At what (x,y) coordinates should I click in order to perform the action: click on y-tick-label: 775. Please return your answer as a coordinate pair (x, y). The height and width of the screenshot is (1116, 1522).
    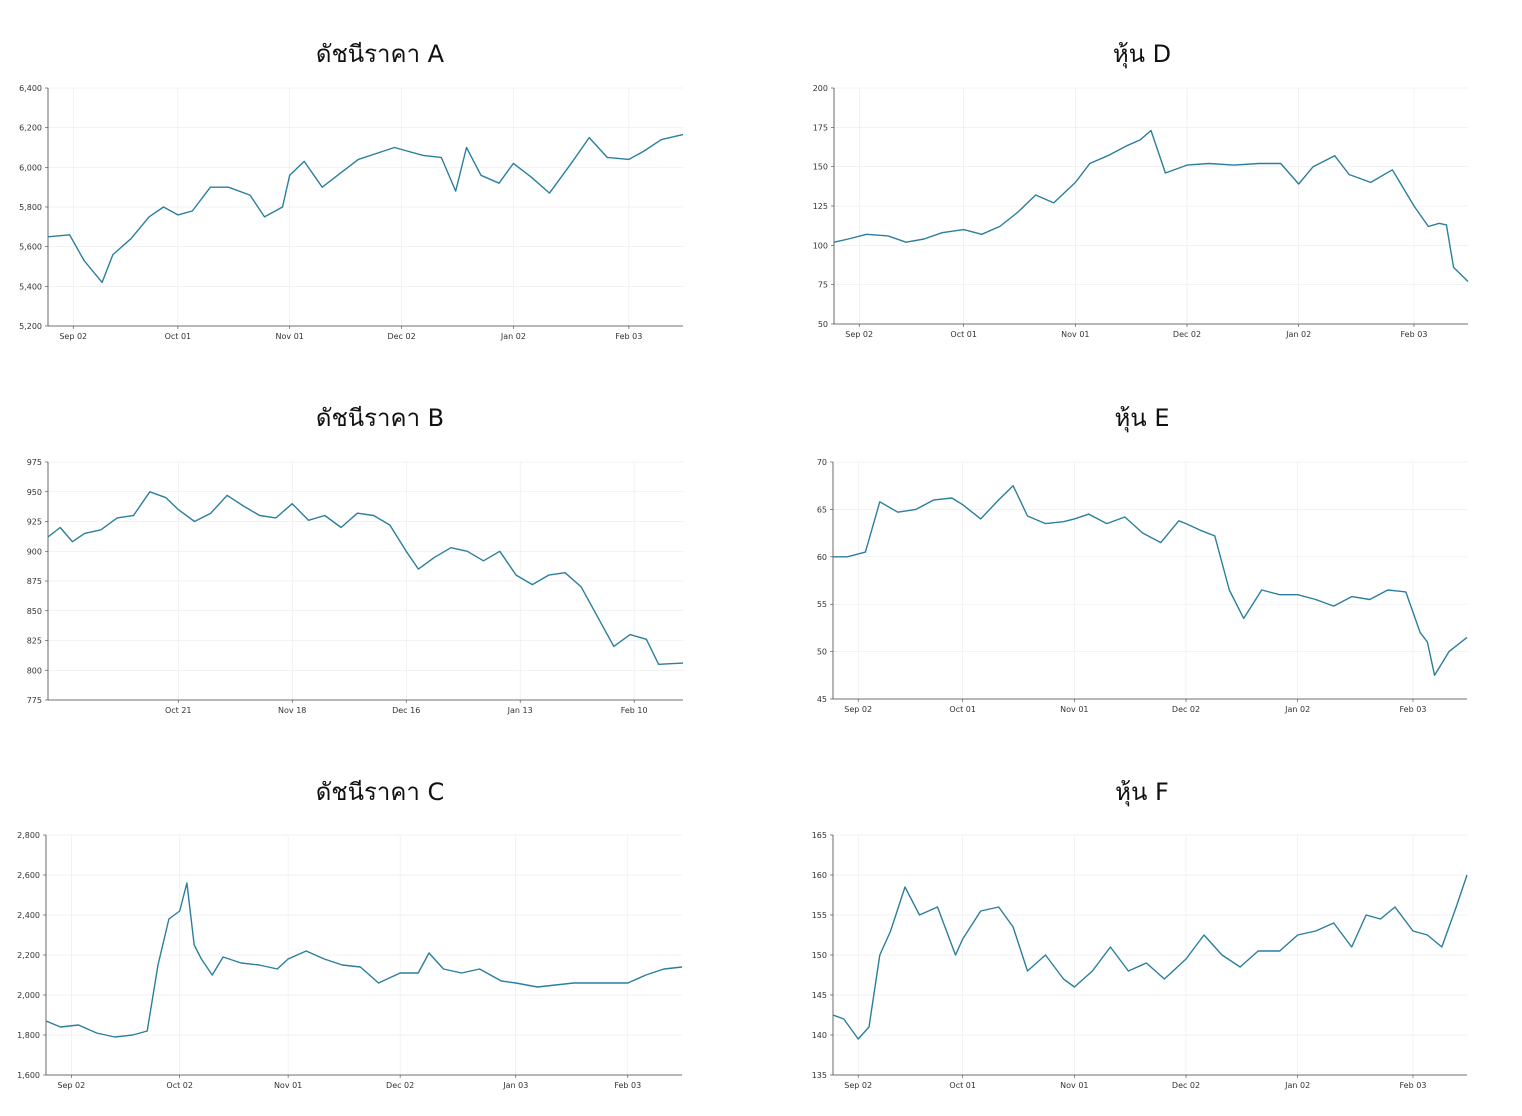
    Looking at the image, I should click on (34, 700).